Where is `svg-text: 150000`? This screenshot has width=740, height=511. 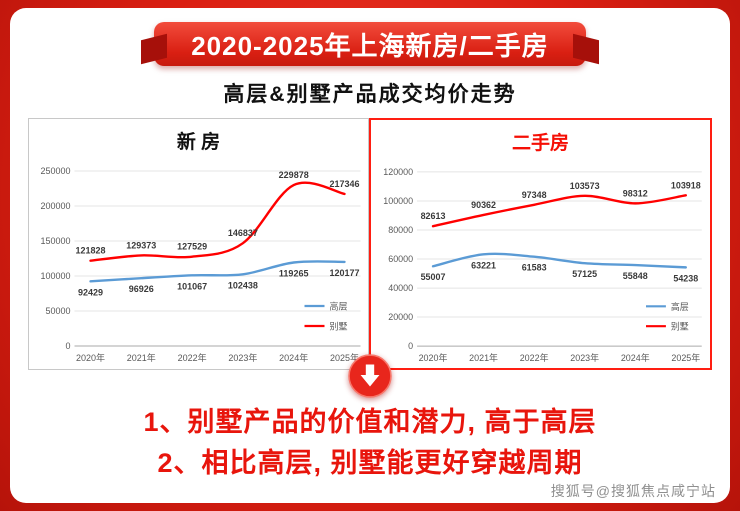
svg-text: 150000 is located at coordinates (55, 241).